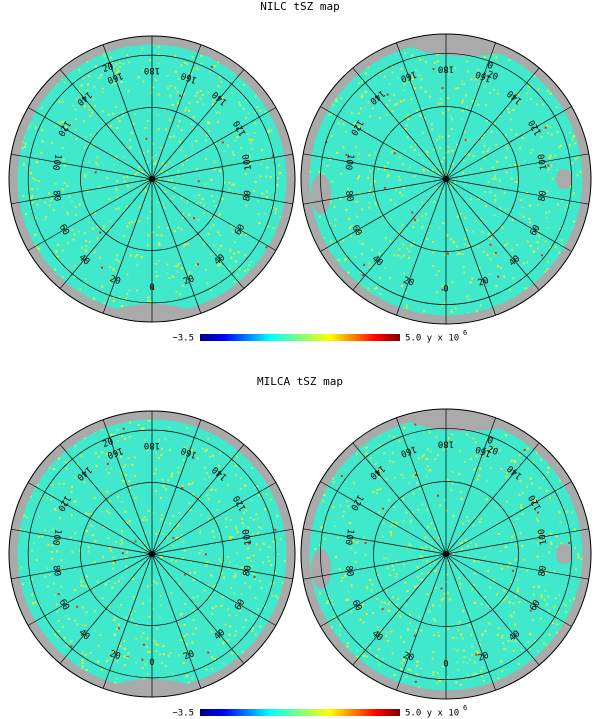 Image resolution: width=600 pixels, height=719 pixels. I want to click on meridian-label: 80, so click(248, 196).